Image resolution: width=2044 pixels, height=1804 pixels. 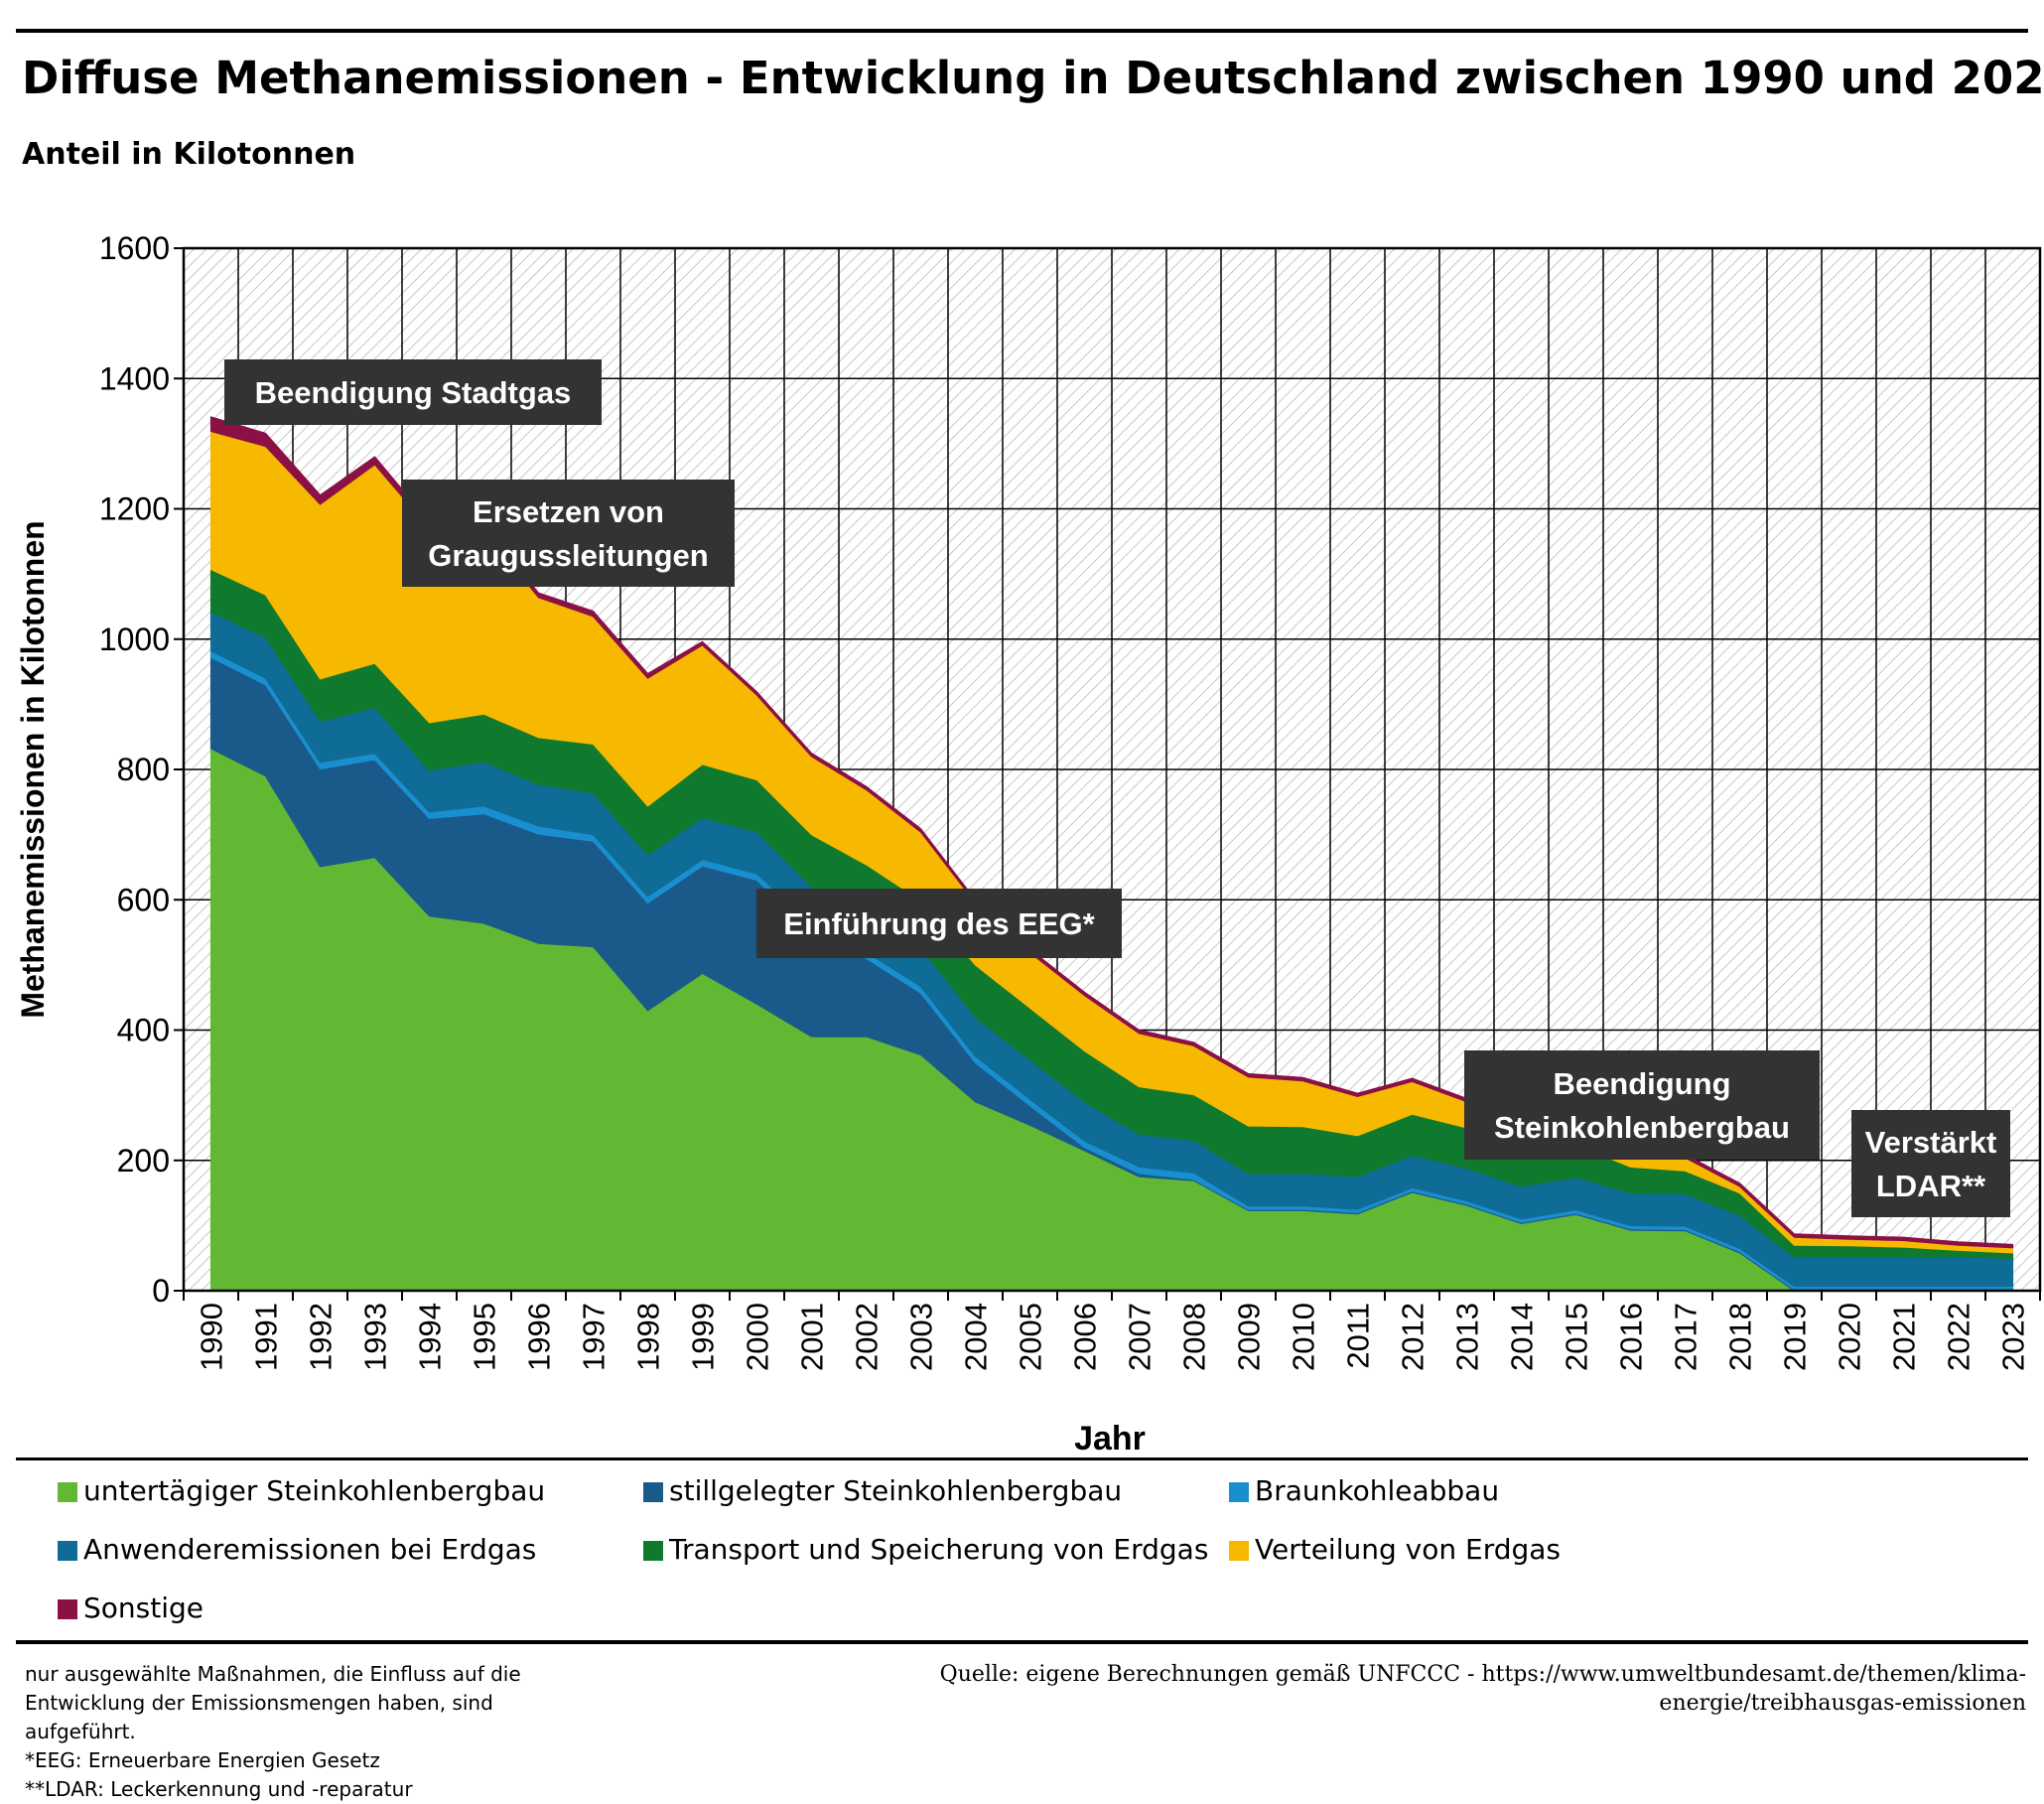 What do you see at coordinates (1467, 1337) in the screenshot?
I see `x-tick-label: 2013` at bounding box center [1467, 1337].